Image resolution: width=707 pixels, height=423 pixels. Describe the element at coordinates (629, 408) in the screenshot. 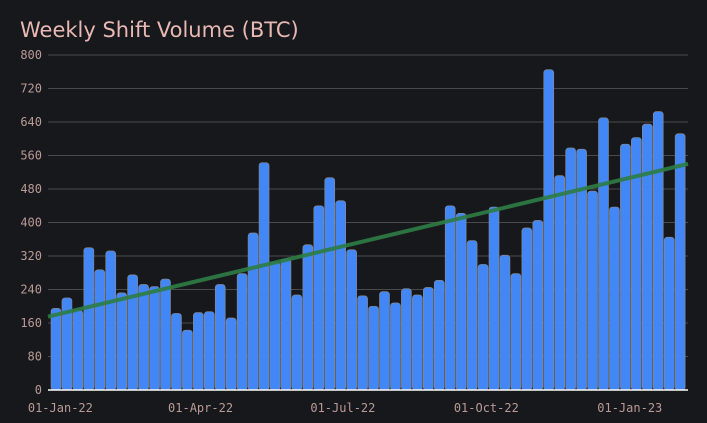

I see `x-tick-label: 01-Jan-23` at that location.